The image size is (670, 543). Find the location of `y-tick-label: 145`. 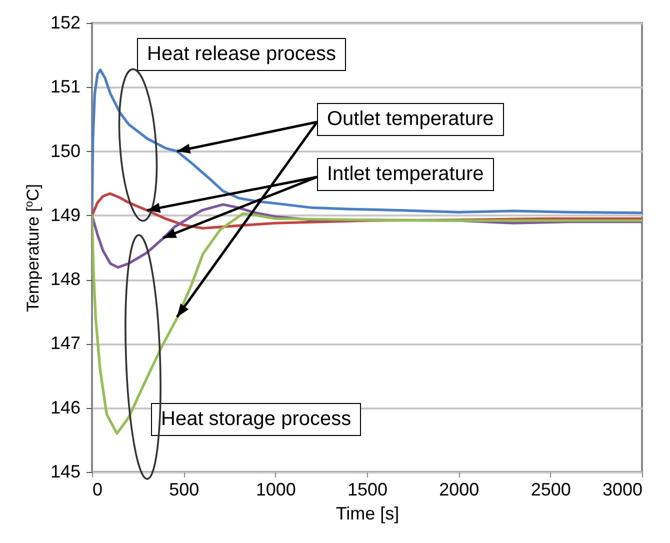

y-tick-label: 145 is located at coordinates (65, 472).